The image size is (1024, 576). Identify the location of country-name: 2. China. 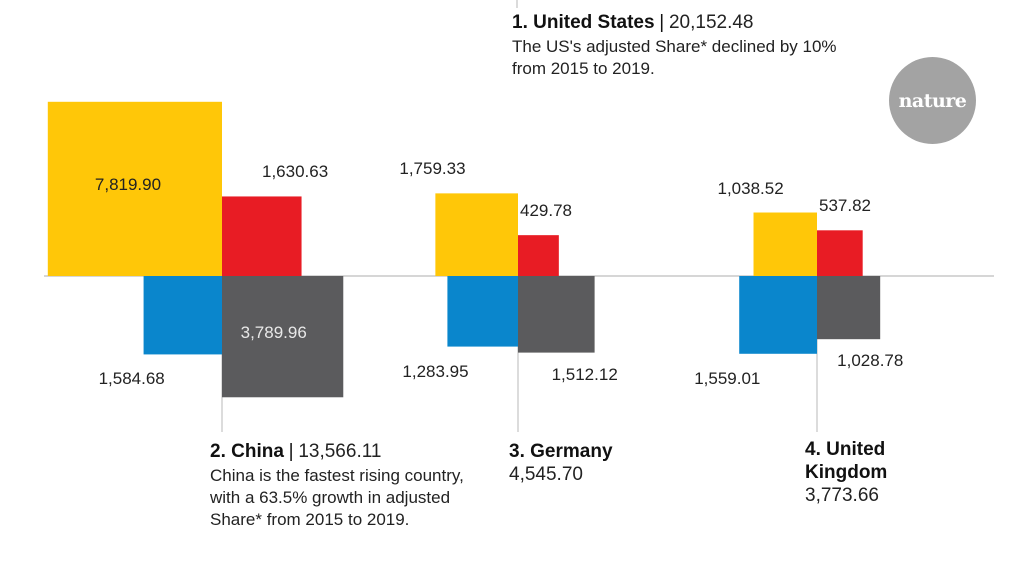
(247, 451).